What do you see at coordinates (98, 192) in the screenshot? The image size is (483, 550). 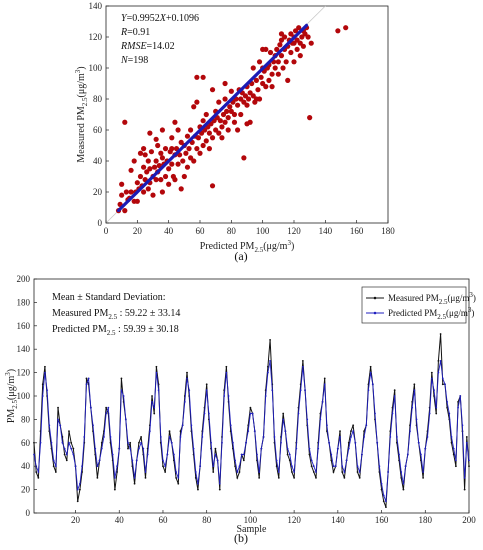 I see `y-tick-label: 20` at bounding box center [98, 192].